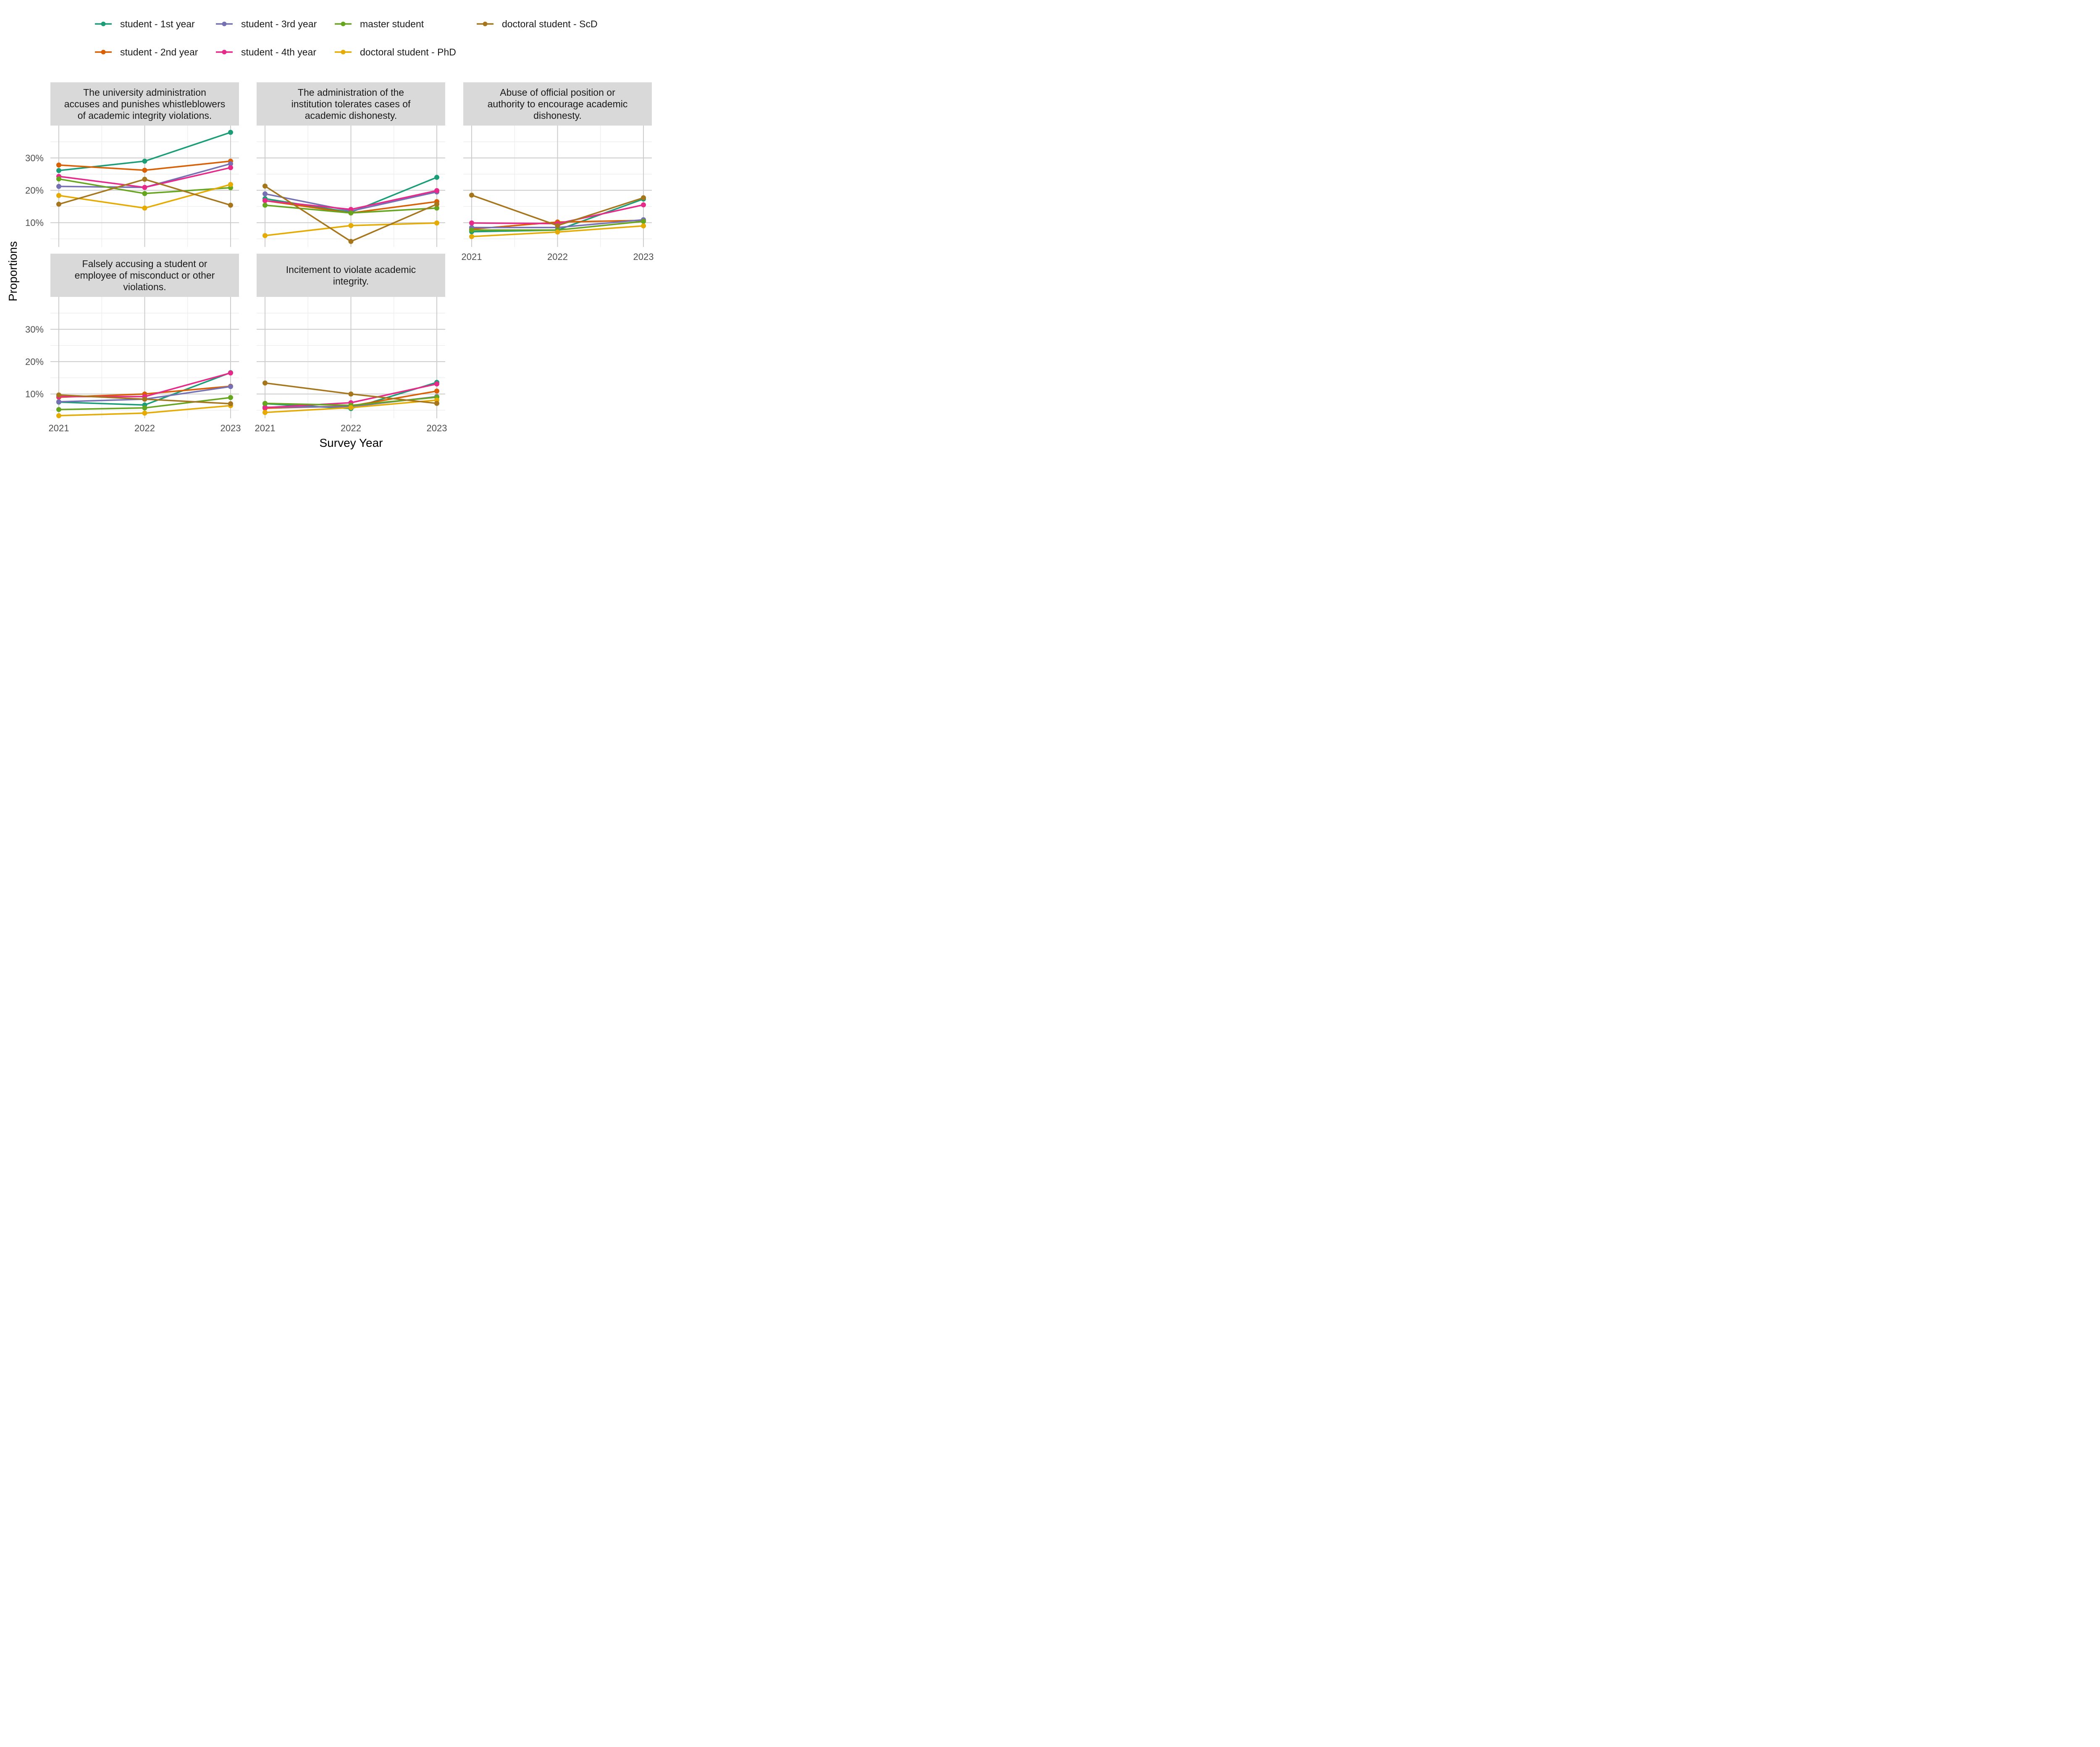 This screenshot has width=2100, height=1747. What do you see at coordinates (557, 115) in the screenshot?
I see `panel-title: dishonesty.` at bounding box center [557, 115].